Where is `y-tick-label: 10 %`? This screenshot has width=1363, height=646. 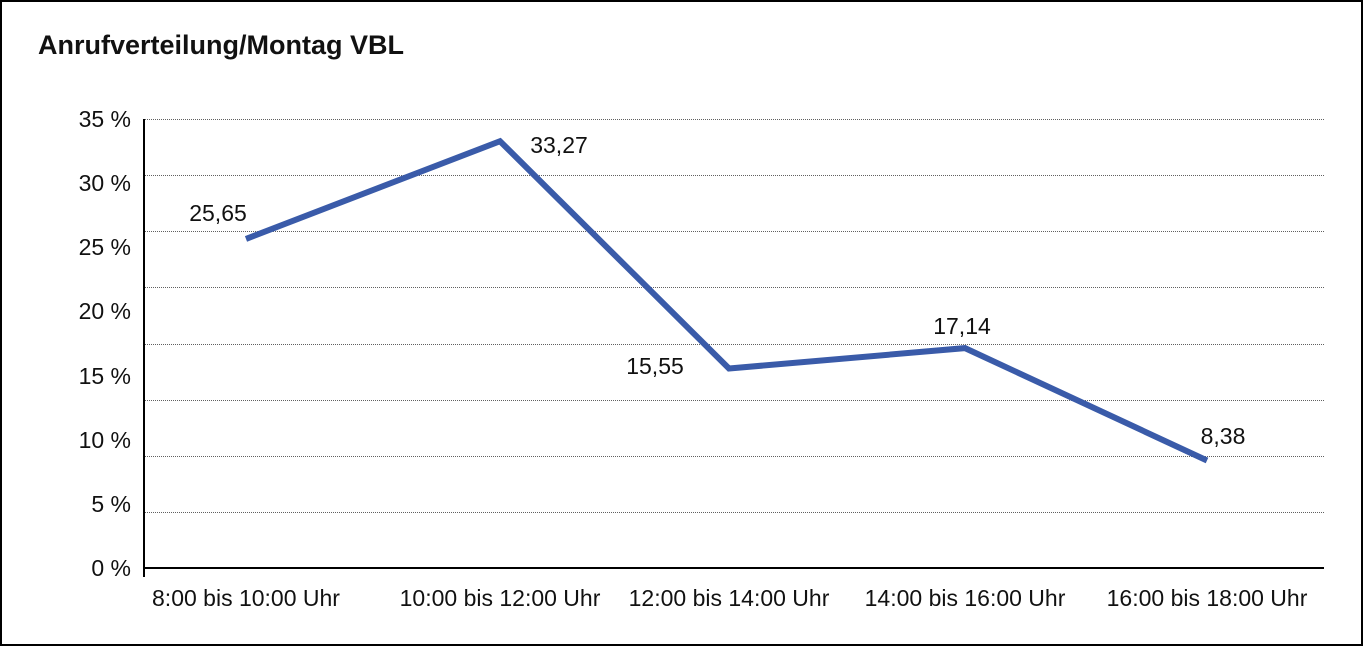
y-tick-label: 10 % is located at coordinates (104, 440).